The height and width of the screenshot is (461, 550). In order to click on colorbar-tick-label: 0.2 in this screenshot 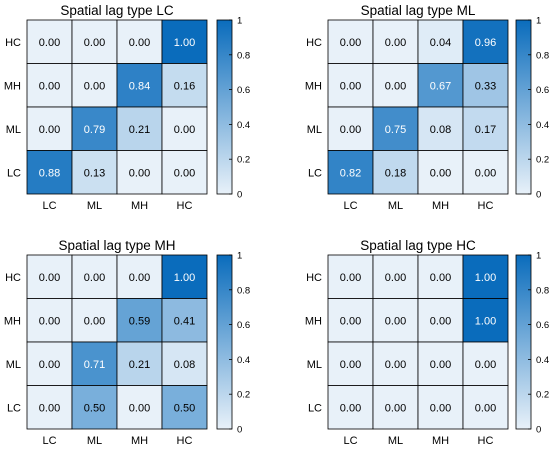, I will do `click(243, 160)`.